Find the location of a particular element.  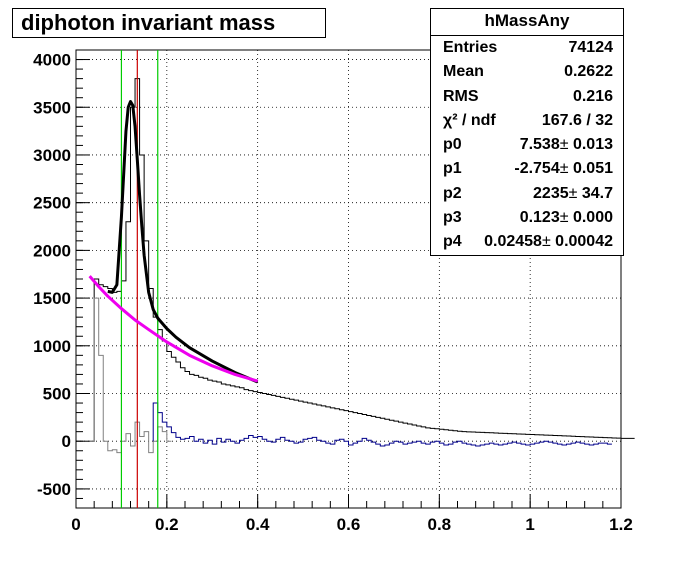

stats-row: p2 2235± 34.7 is located at coordinates (527, 194).